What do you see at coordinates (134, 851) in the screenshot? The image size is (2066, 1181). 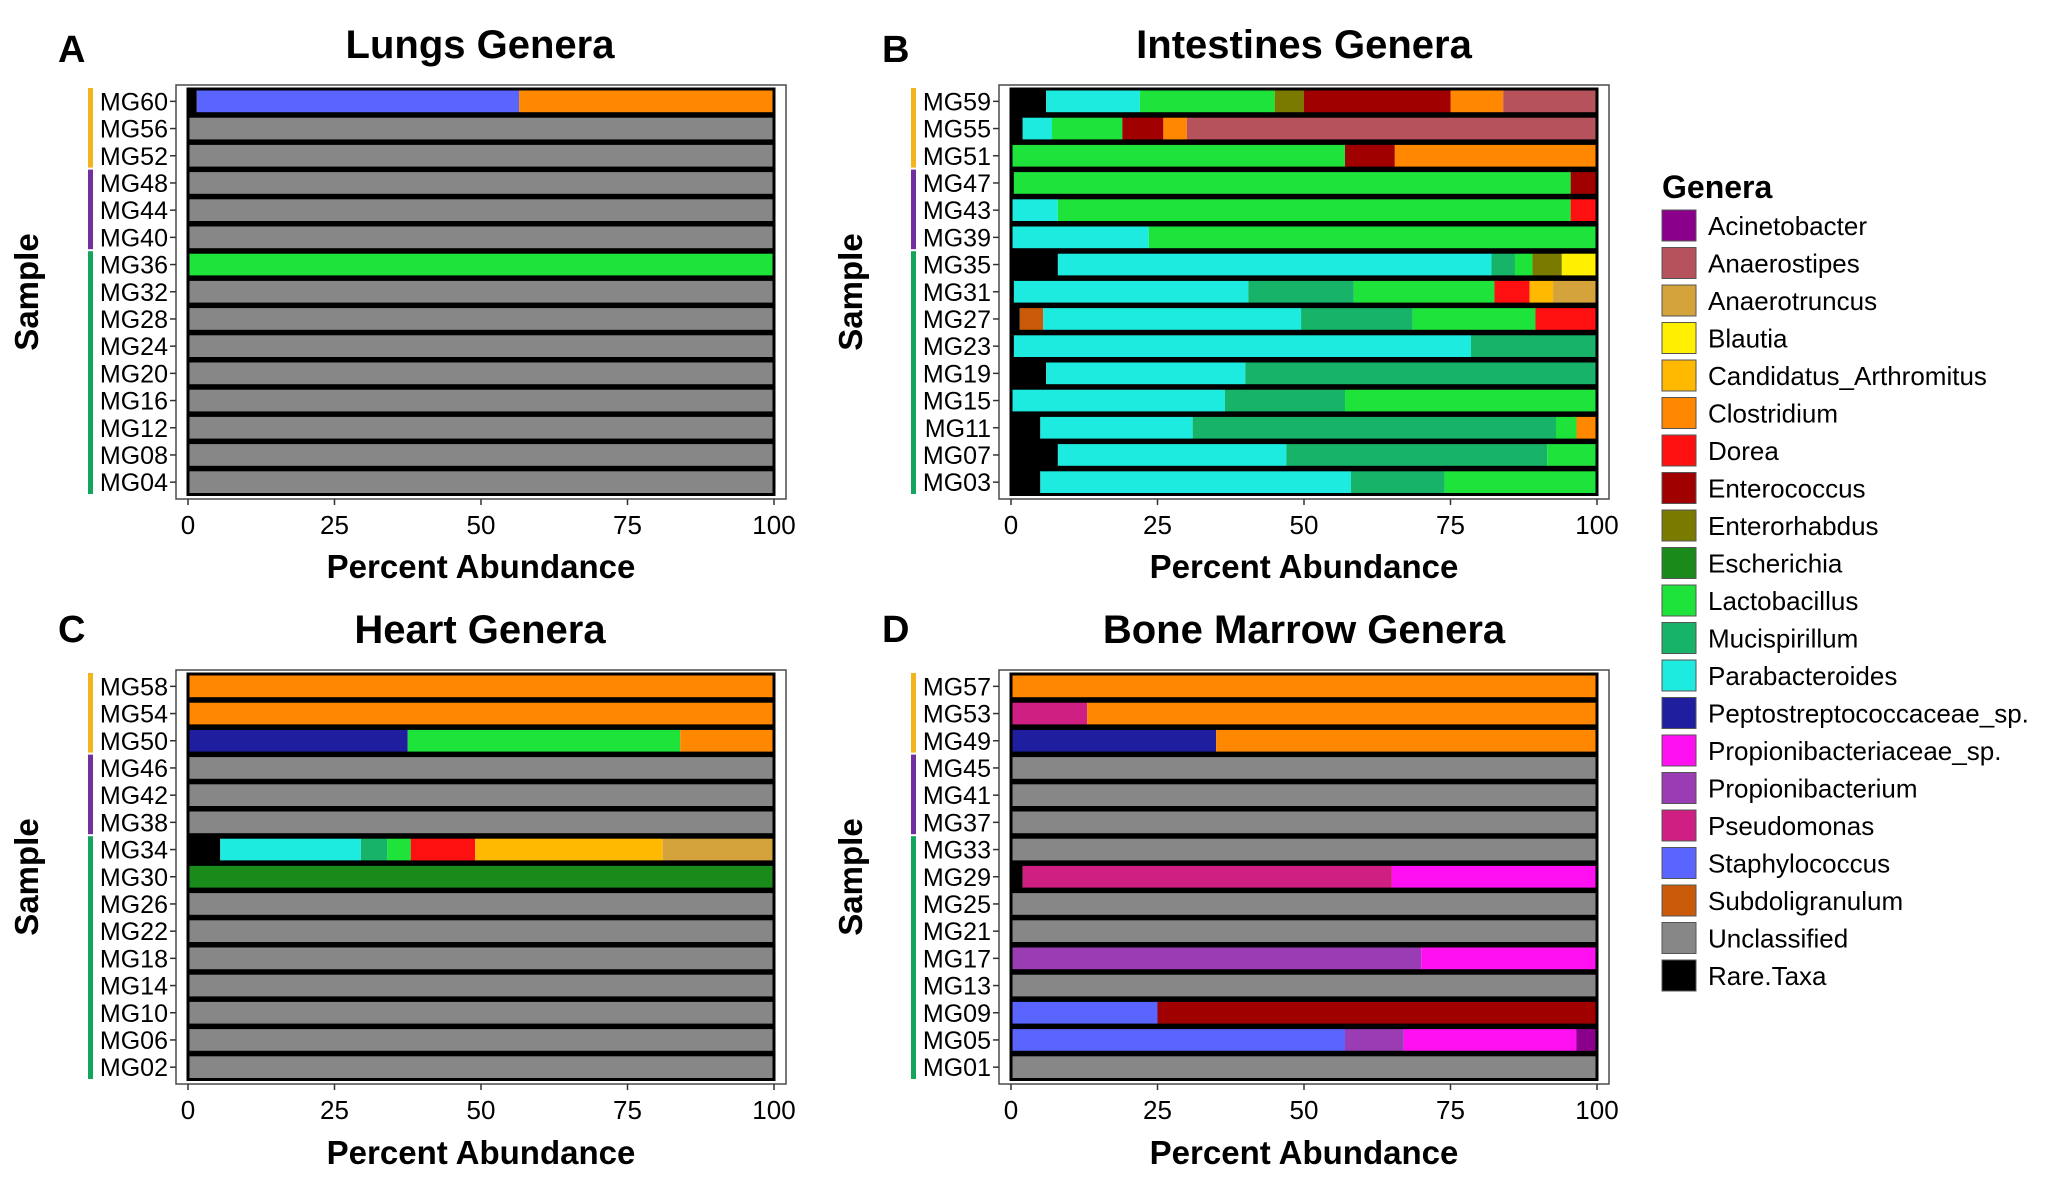 I see `sample-label: MG34` at bounding box center [134, 851].